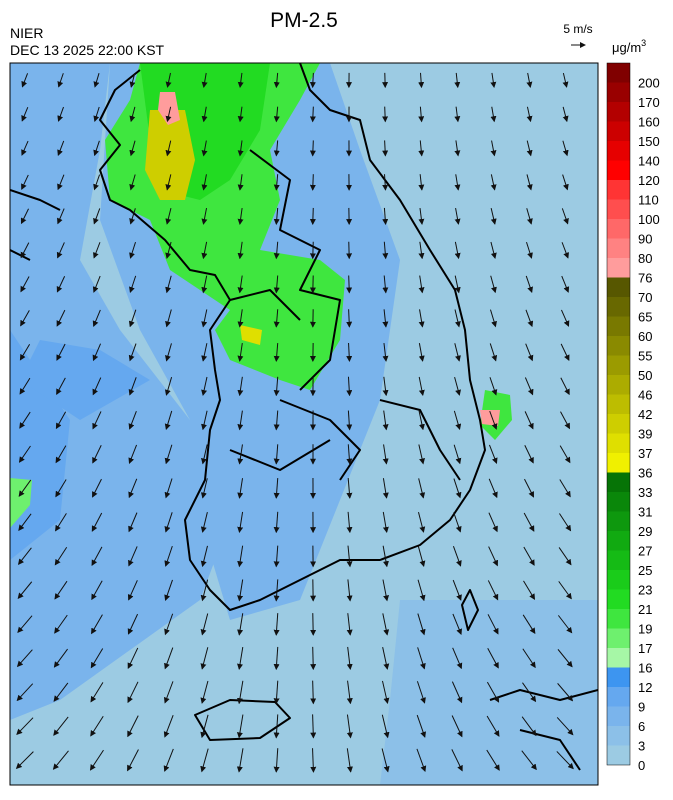  What do you see at coordinates (641, 726) in the screenshot?
I see `colorbar-label: 6` at bounding box center [641, 726].